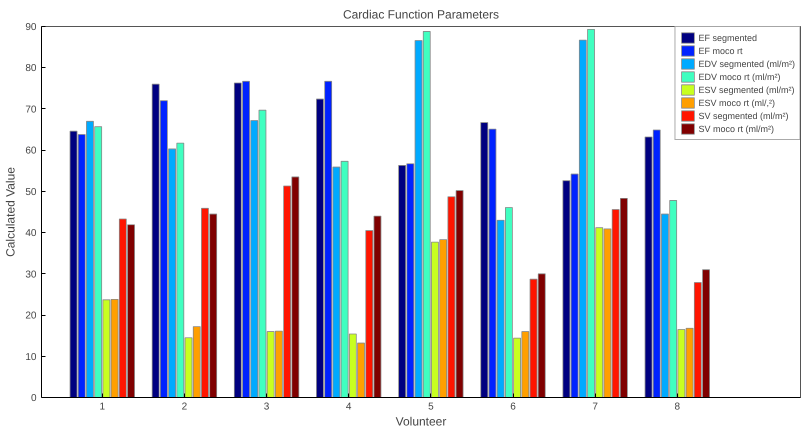 The width and height of the screenshot is (804, 431). Describe the element at coordinates (33, 398) in the screenshot. I see `y-tick-label: 0` at that location.